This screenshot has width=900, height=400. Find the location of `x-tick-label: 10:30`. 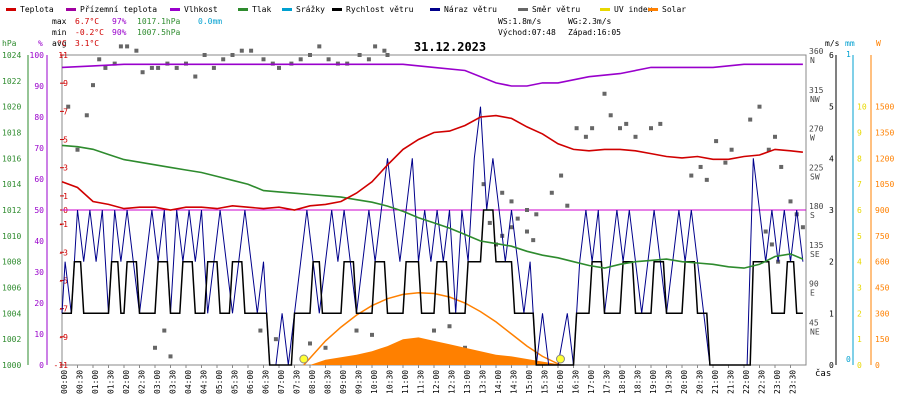

x-tick-label: 10:30 is located at coordinates (390, 382).